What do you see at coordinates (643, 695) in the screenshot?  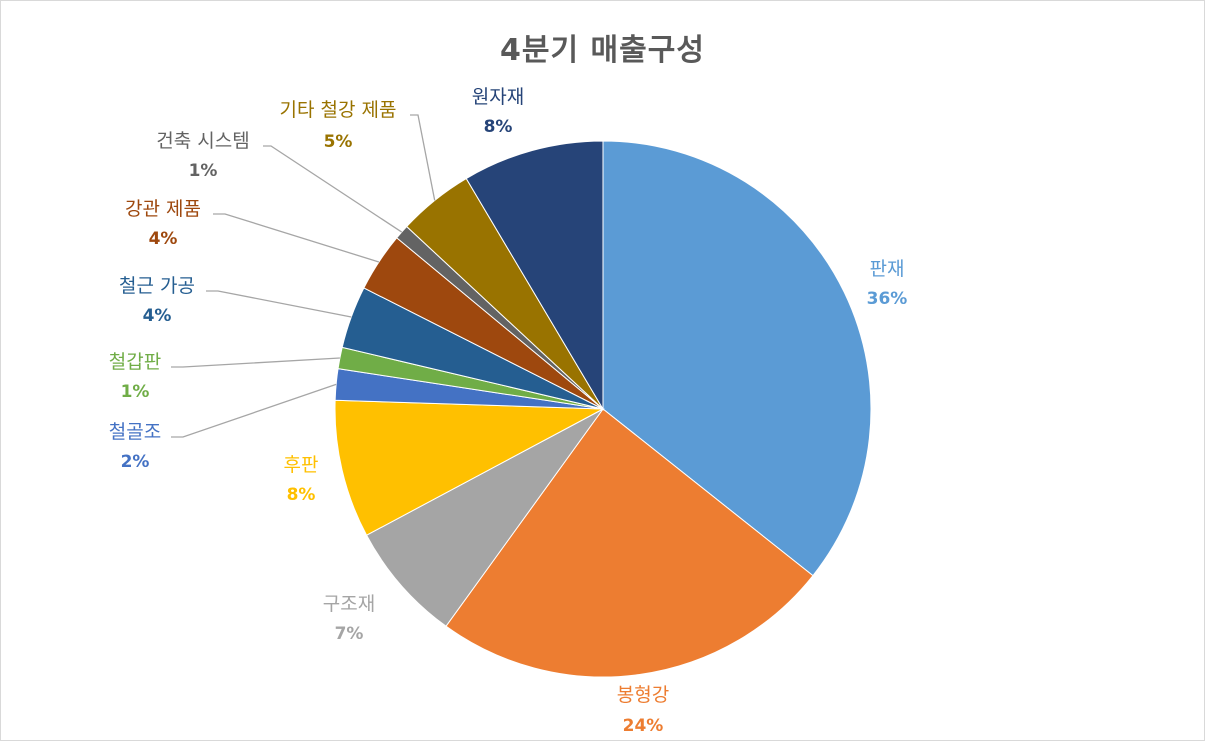 I see `slice-label-봉형강: 봉형강` at bounding box center [643, 695].